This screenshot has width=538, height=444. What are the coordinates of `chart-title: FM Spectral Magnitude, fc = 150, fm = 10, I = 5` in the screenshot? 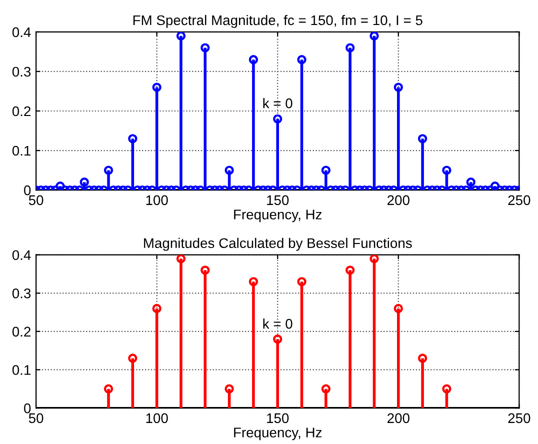 It's located at (277, 21).